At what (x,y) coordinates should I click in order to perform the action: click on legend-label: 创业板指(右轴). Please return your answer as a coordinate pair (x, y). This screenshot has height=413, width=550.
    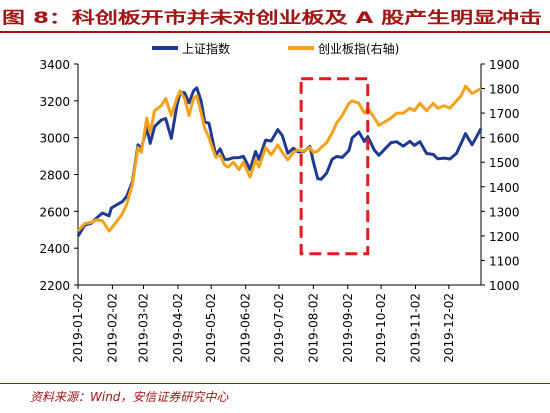
    Looking at the image, I should click on (358, 48).